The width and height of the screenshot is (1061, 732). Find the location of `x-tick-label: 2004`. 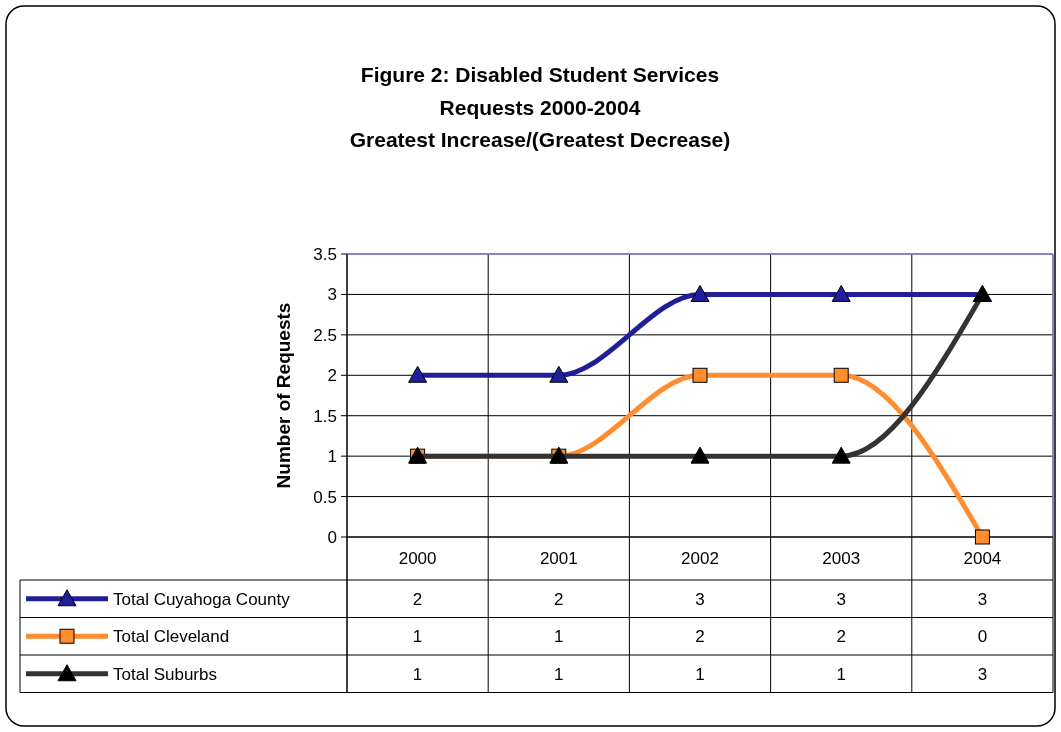

x-tick-label: 2004 is located at coordinates (982, 559).